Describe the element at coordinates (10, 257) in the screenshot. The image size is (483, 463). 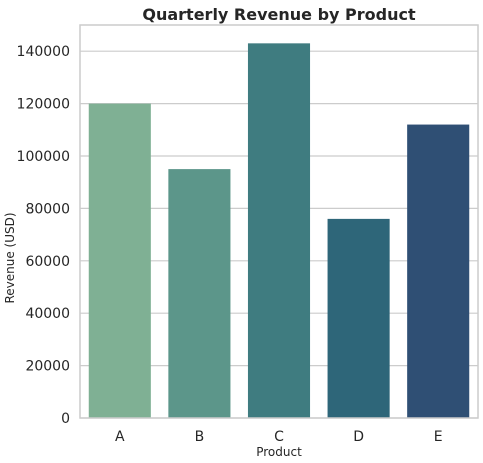
I see `y-axis-label: Revenue (USD)` at that location.